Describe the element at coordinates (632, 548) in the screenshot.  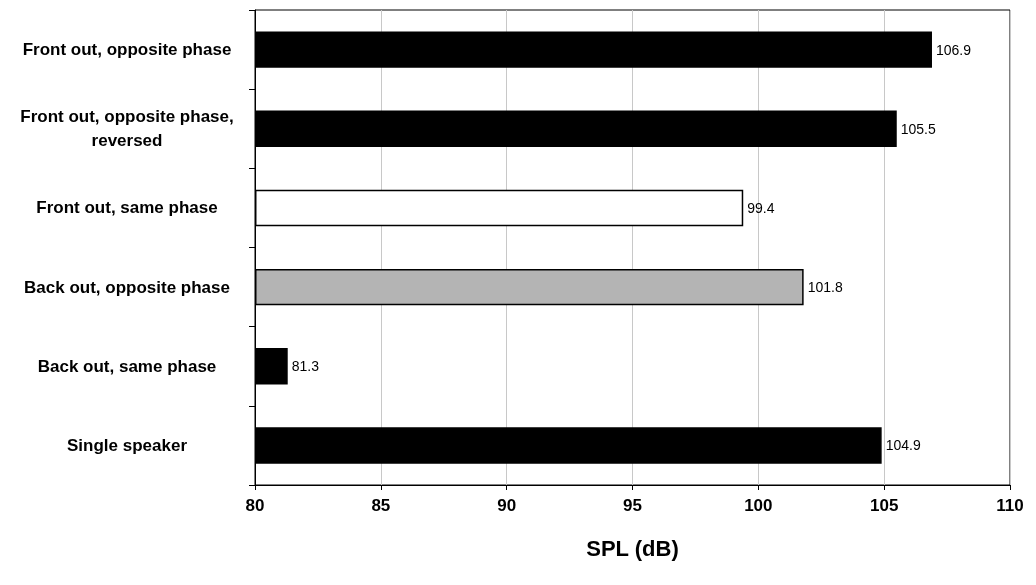
I see `x-axis-title: SPL (dB)` at that location.